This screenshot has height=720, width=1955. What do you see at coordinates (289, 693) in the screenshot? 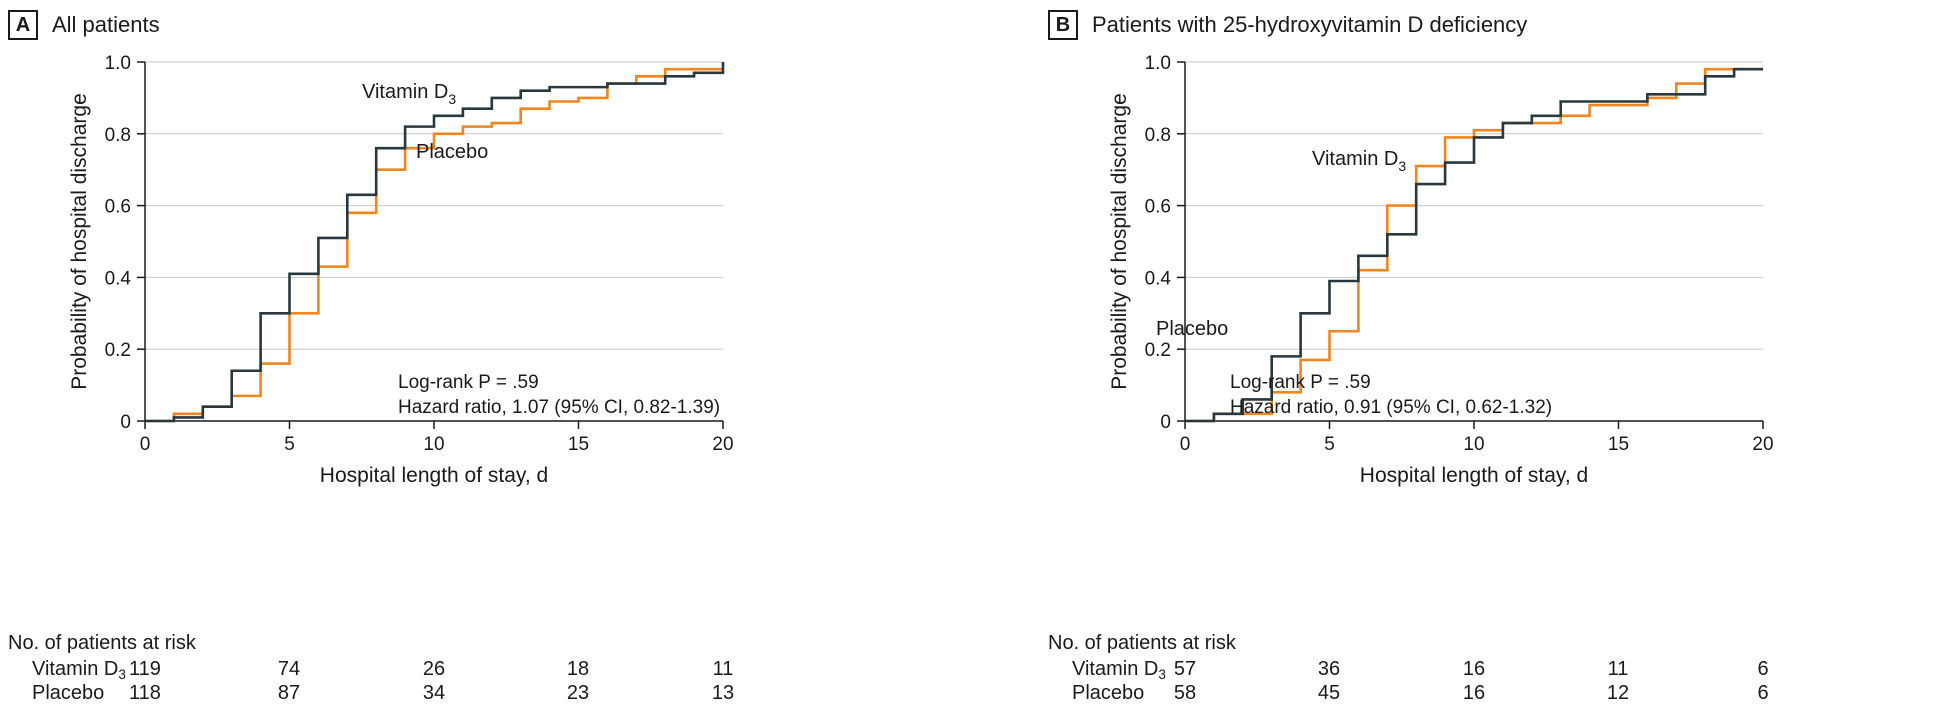
I see `risk-table-cell: 87` at bounding box center [289, 693].